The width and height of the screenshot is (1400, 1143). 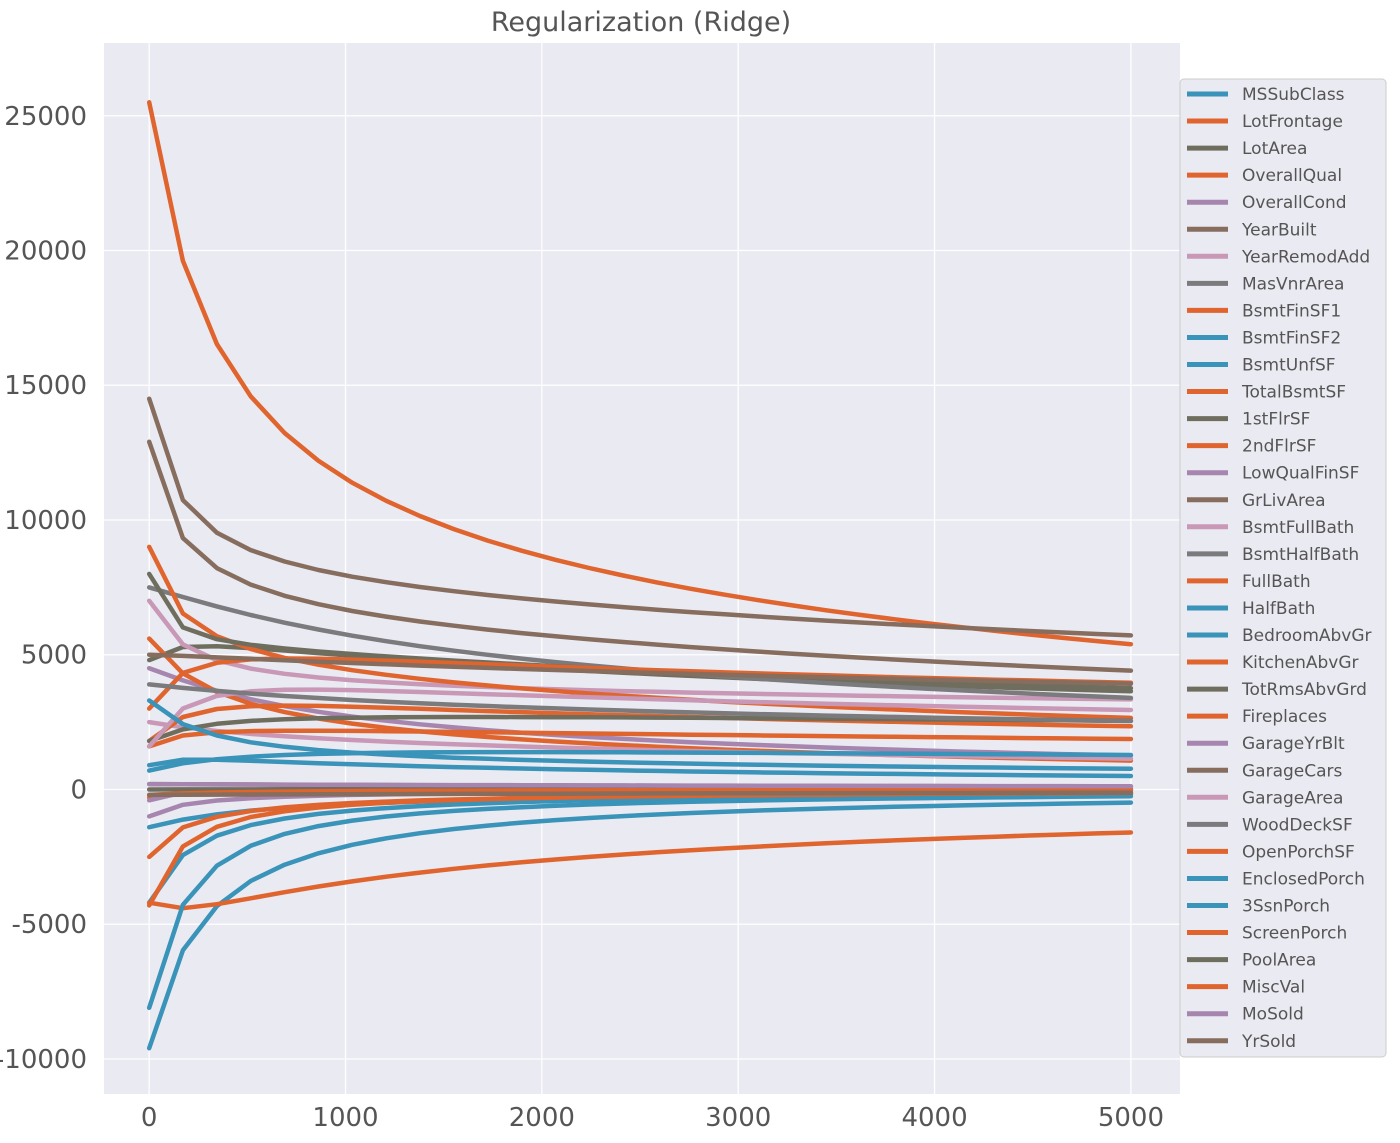 I want to click on legend-label: BsmtUnfSF, so click(x=1289, y=366).